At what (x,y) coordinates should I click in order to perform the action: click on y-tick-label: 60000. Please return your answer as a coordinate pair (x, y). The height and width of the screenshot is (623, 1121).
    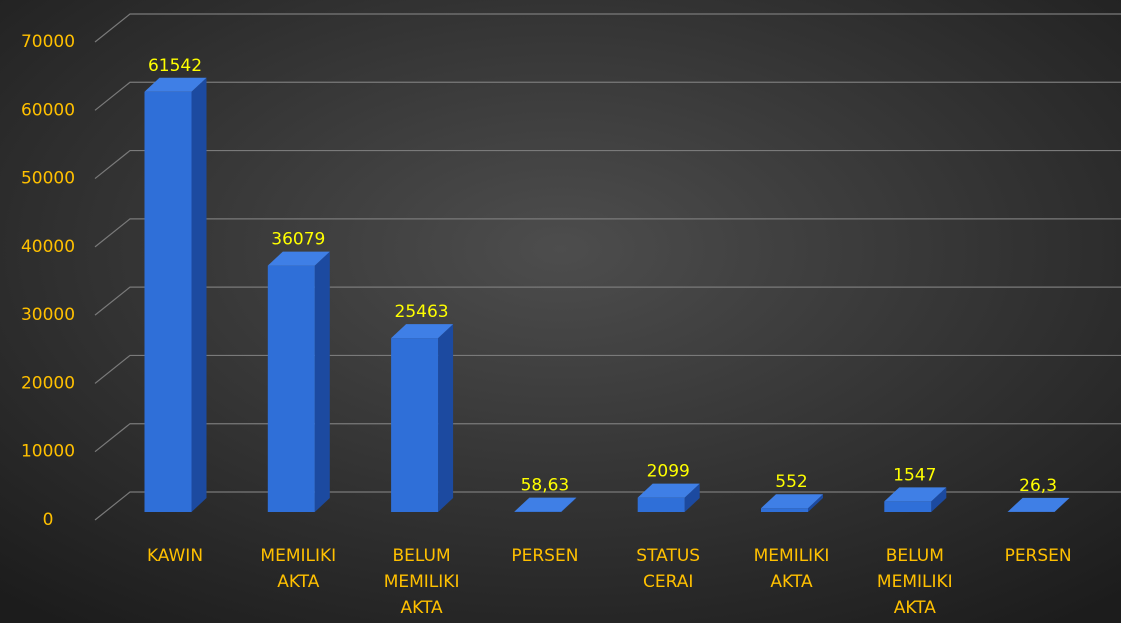
    Looking at the image, I should click on (48, 110).